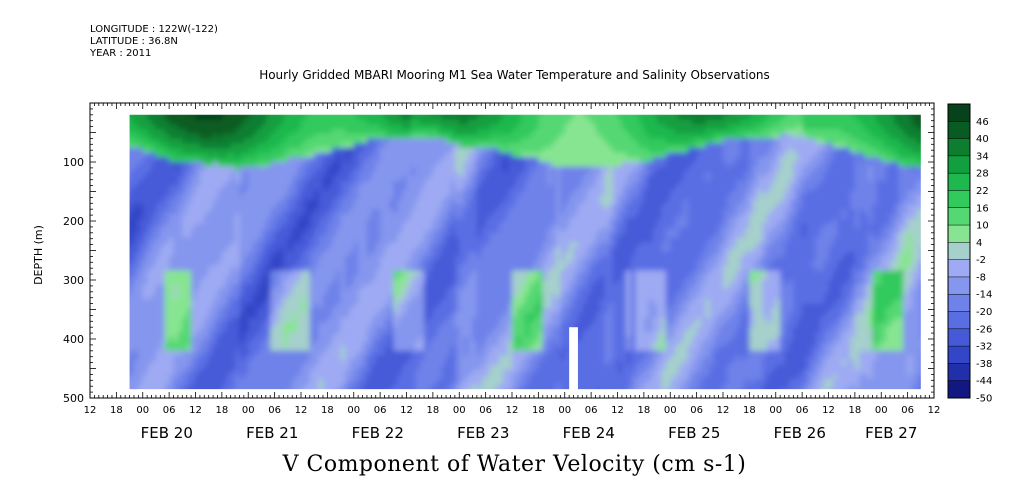 The height and width of the screenshot is (504, 1009). What do you see at coordinates (38, 255) in the screenshot?
I see `y-axis-label: DEPTH (m)` at bounding box center [38, 255].